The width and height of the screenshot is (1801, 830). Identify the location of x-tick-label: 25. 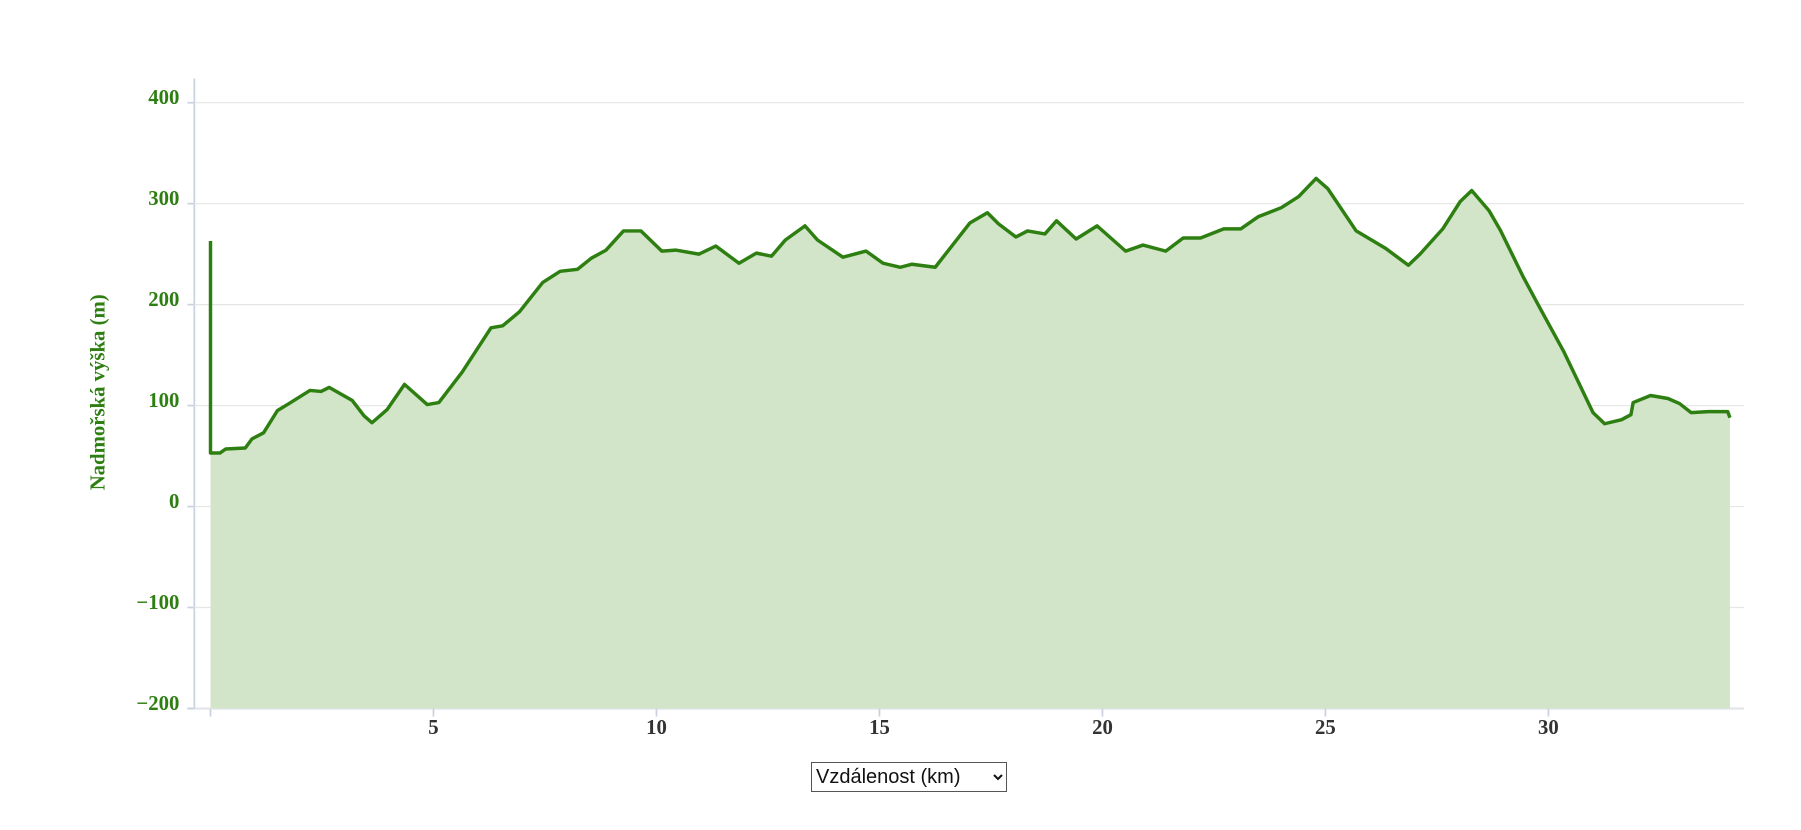
(1325, 728).